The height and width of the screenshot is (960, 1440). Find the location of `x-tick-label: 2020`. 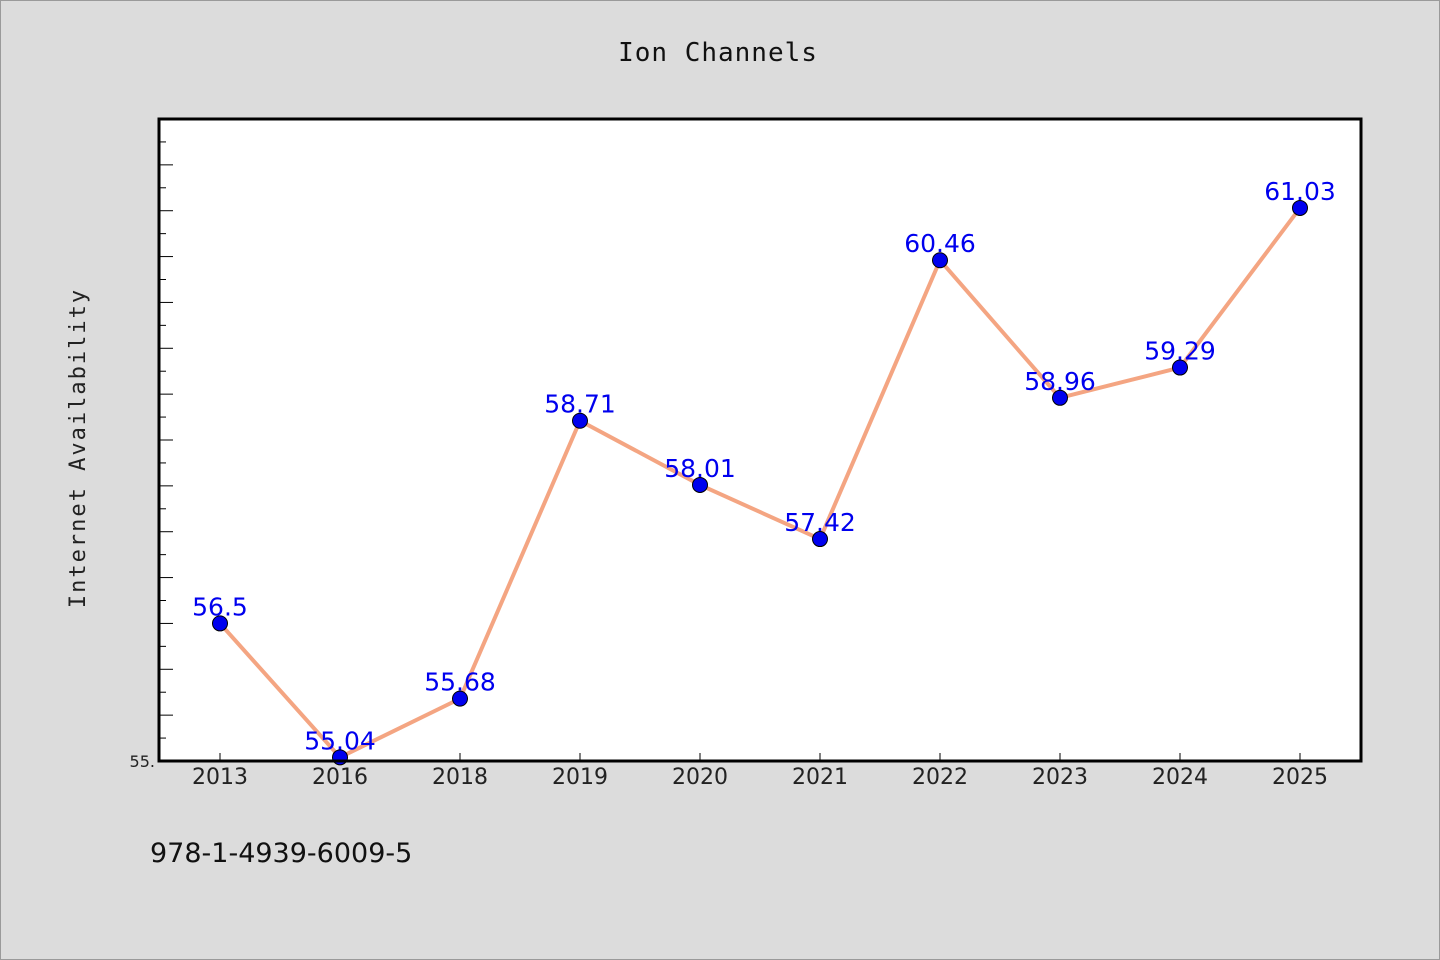

x-tick-label: 2020 is located at coordinates (700, 777).